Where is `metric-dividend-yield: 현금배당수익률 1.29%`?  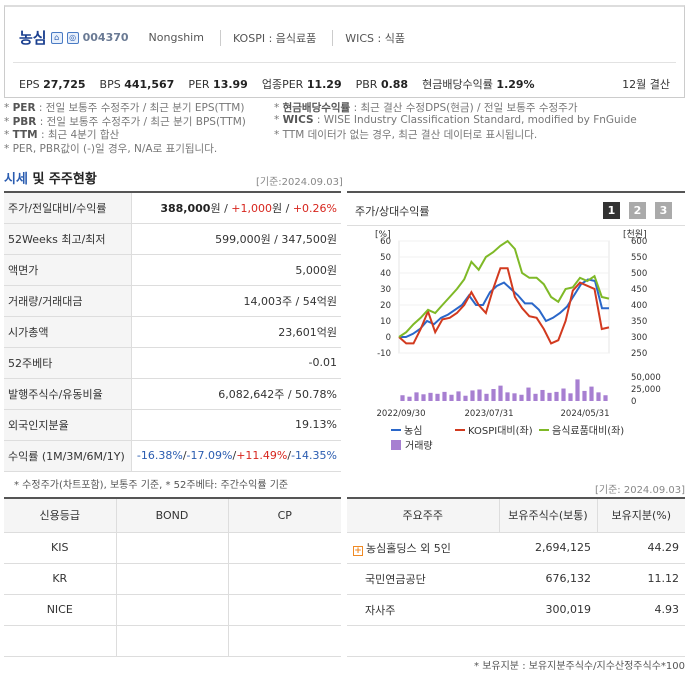 metric-dividend-yield: 현금배당수익률 1.29% is located at coordinates (478, 84).